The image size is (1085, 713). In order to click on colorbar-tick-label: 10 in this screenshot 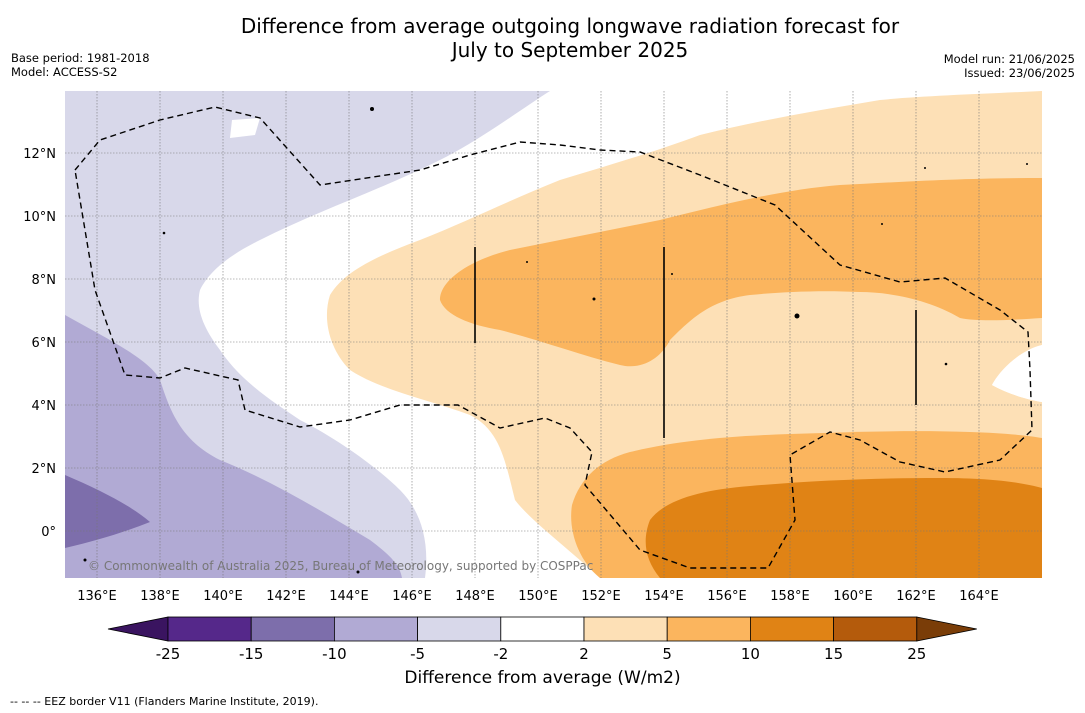, I will do `click(750, 654)`.